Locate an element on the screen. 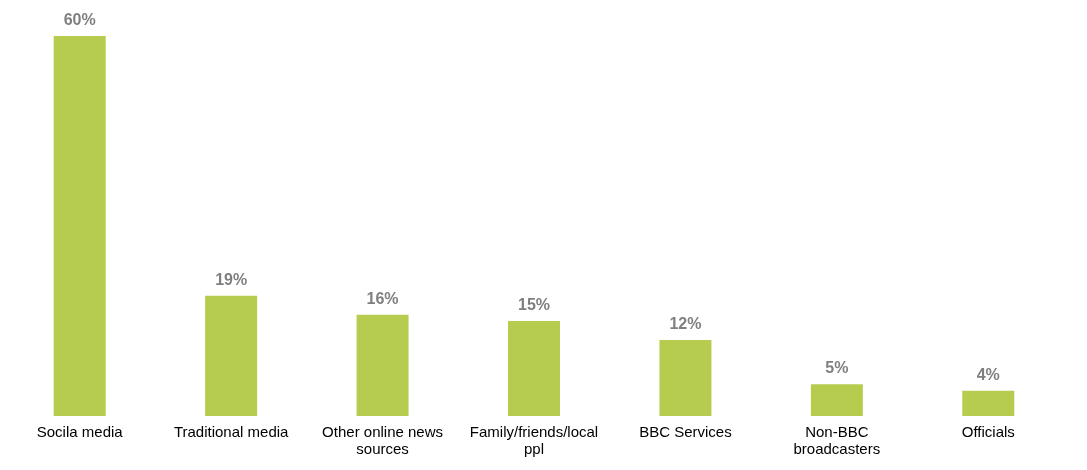 The width and height of the screenshot is (1087, 470). x-tick-label: Officials is located at coordinates (988, 431).